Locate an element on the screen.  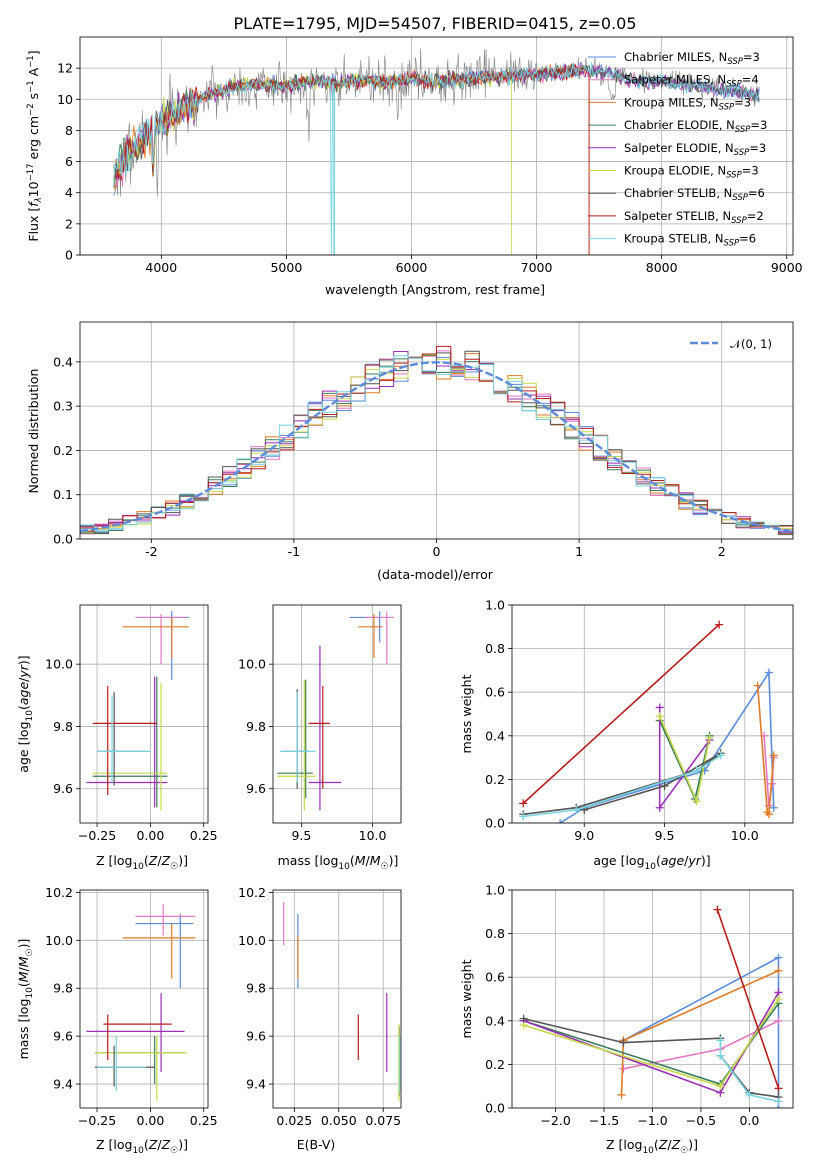
y-tick-label: 2 is located at coordinates (69, 223).